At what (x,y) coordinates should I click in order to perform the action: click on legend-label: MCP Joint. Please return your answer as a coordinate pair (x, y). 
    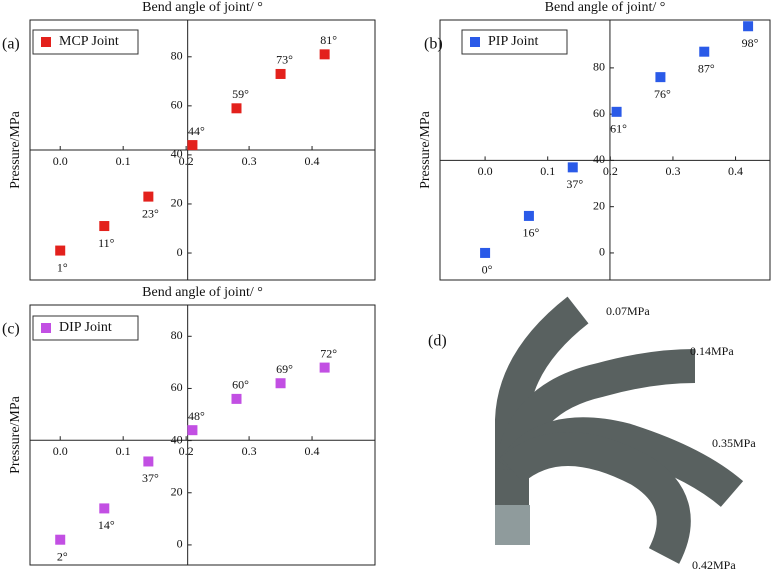
    Looking at the image, I should click on (89, 41).